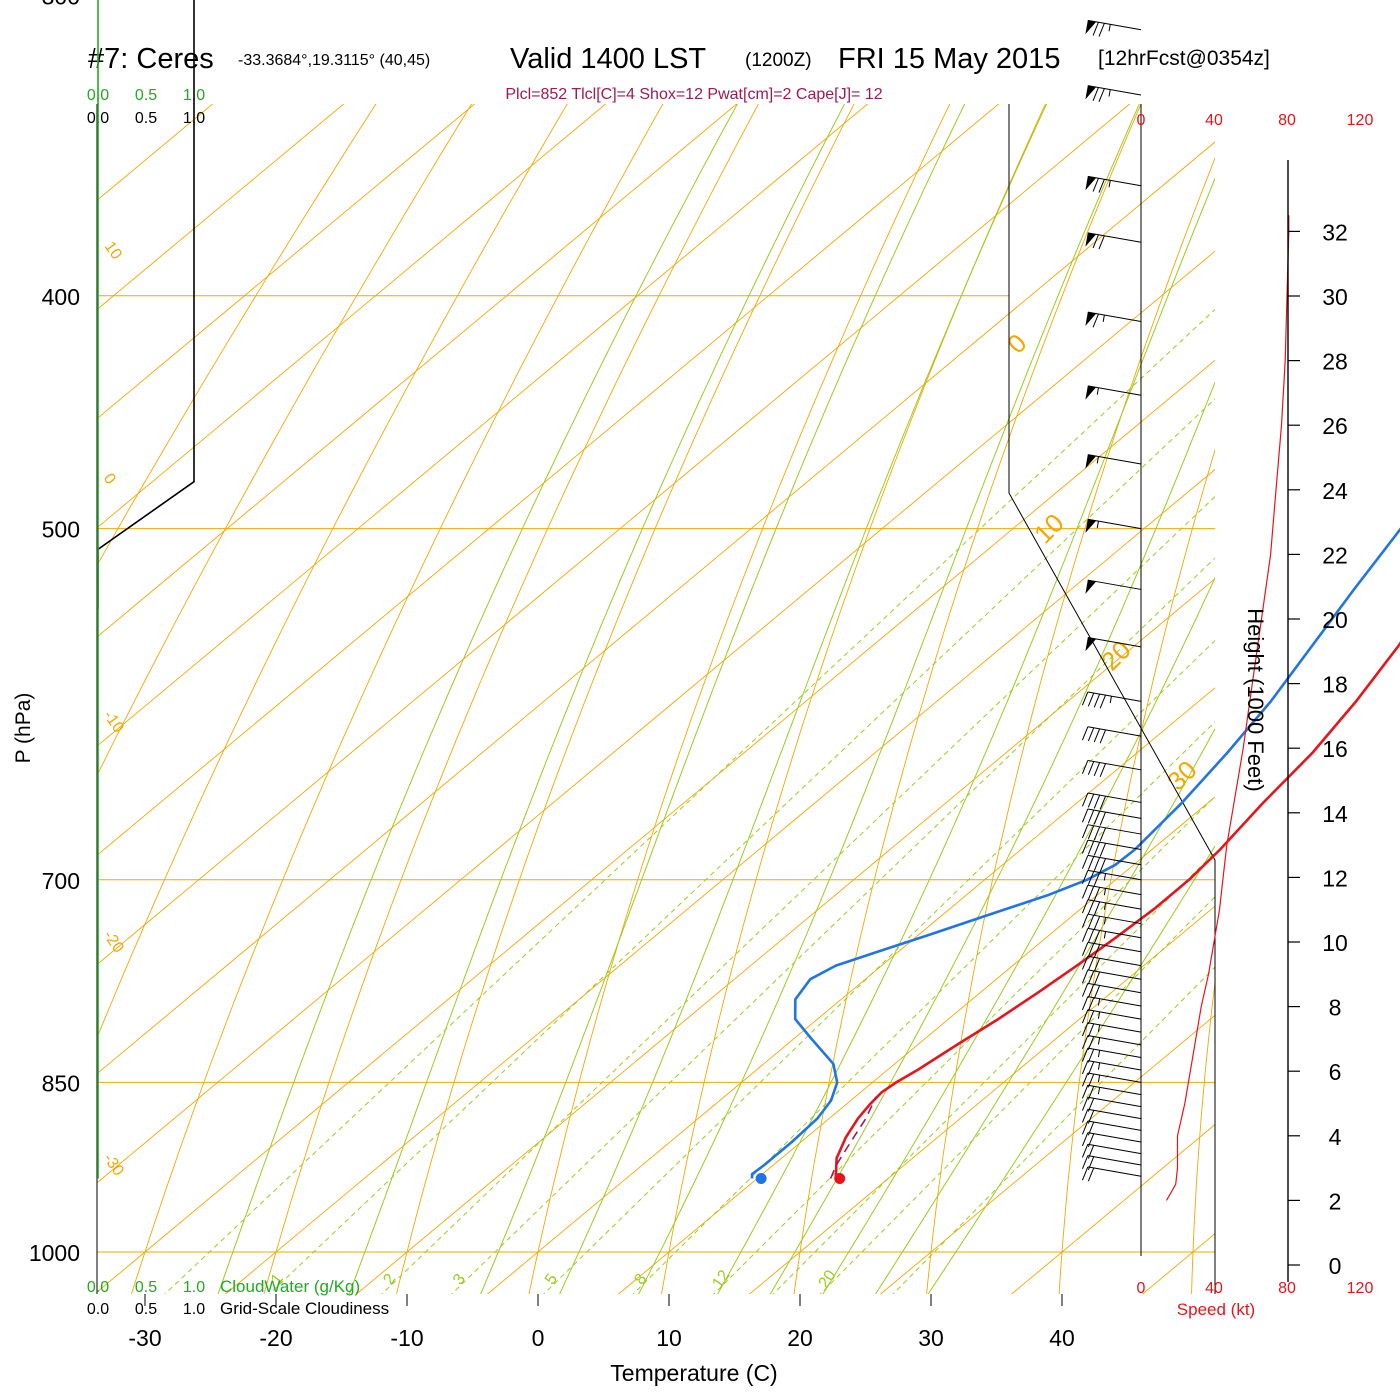 This screenshot has width=1400, height=1400. What do you see at coordinates (1287, 120) in the screenshot?
I see `speed-tick-top: 80` at bounding box center [1287, 120].